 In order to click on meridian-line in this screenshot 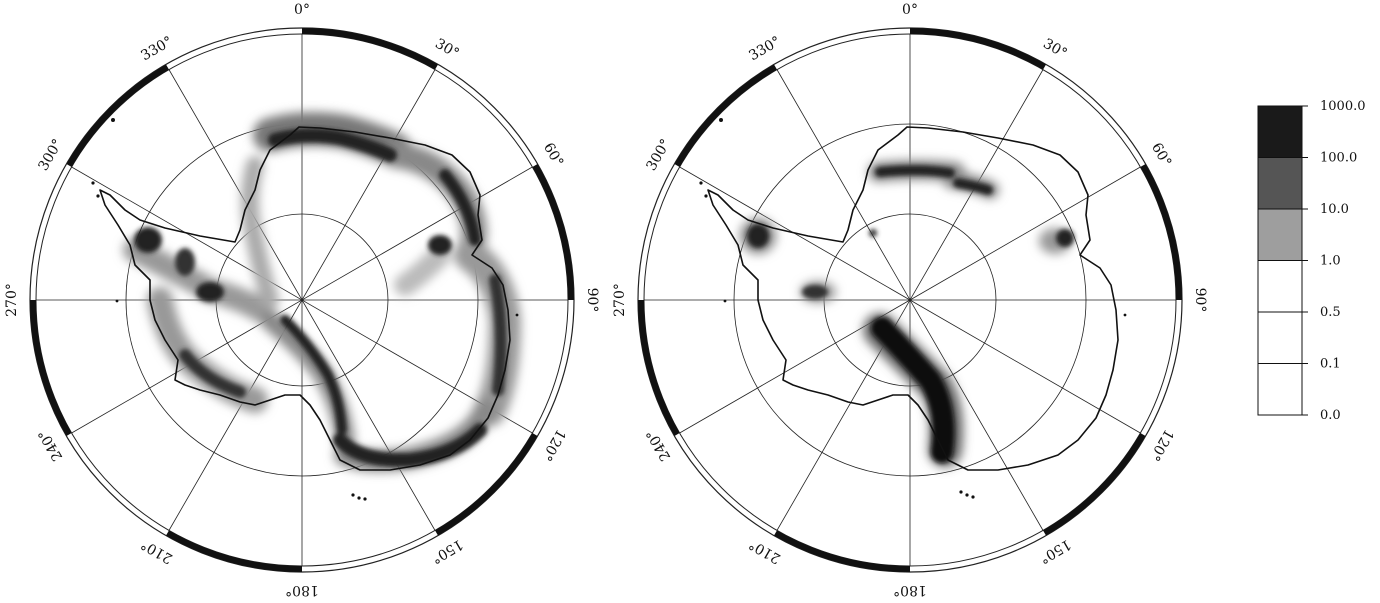, I will do `click(910, 300)`.